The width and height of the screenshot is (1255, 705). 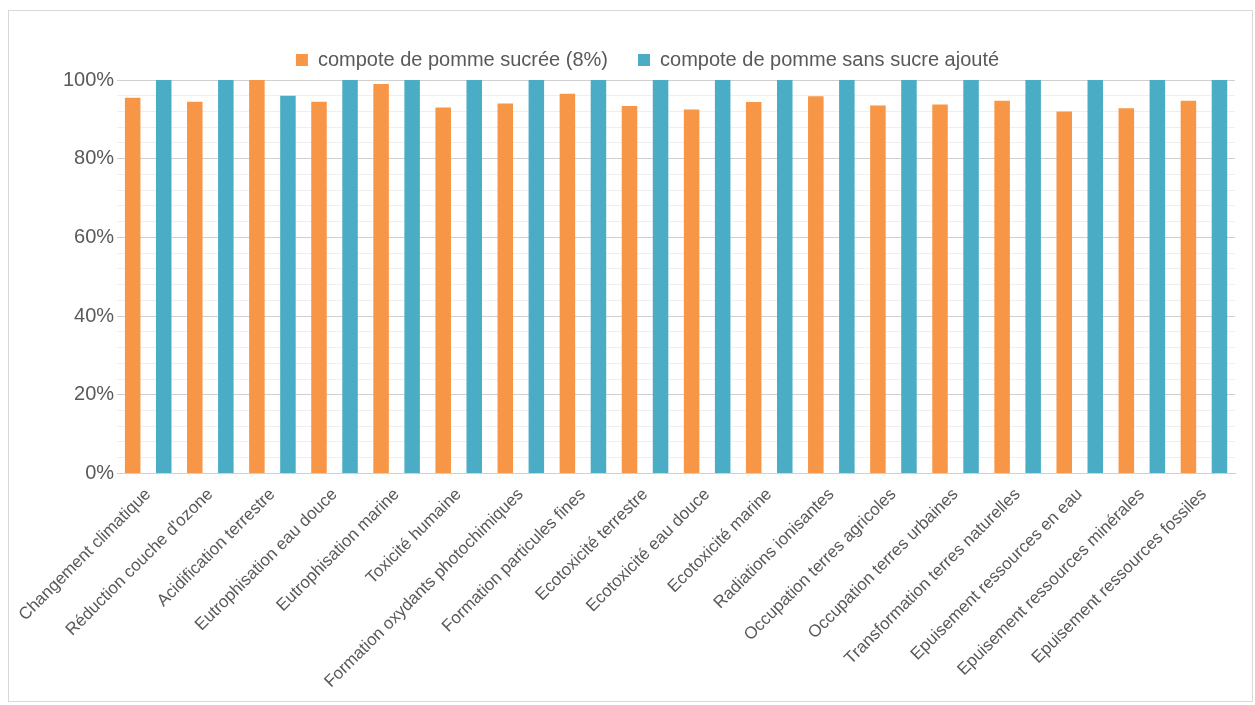 What do you see at coordinates (94, 157) in the screenshot?
I see `y-tick-label: 80%` at bounding box center [94, 157].